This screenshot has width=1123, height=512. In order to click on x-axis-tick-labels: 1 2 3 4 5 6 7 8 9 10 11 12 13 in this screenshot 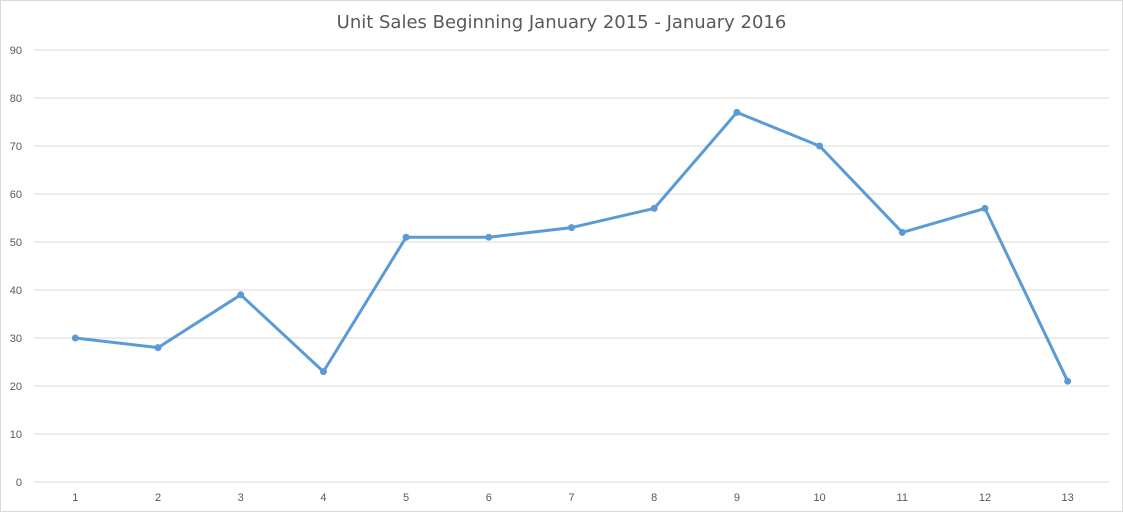, I will do `click(572, 498)`.